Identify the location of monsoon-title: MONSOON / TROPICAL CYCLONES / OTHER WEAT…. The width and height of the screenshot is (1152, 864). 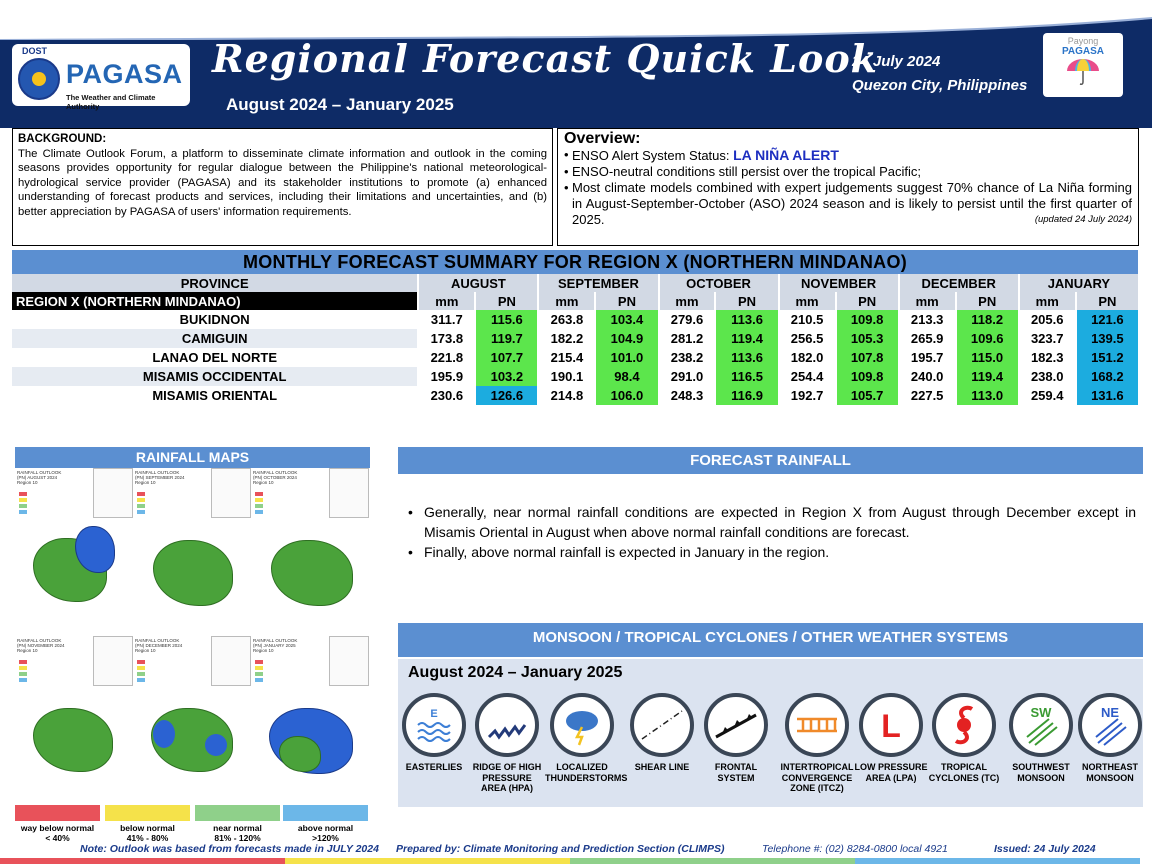
(770, 640).